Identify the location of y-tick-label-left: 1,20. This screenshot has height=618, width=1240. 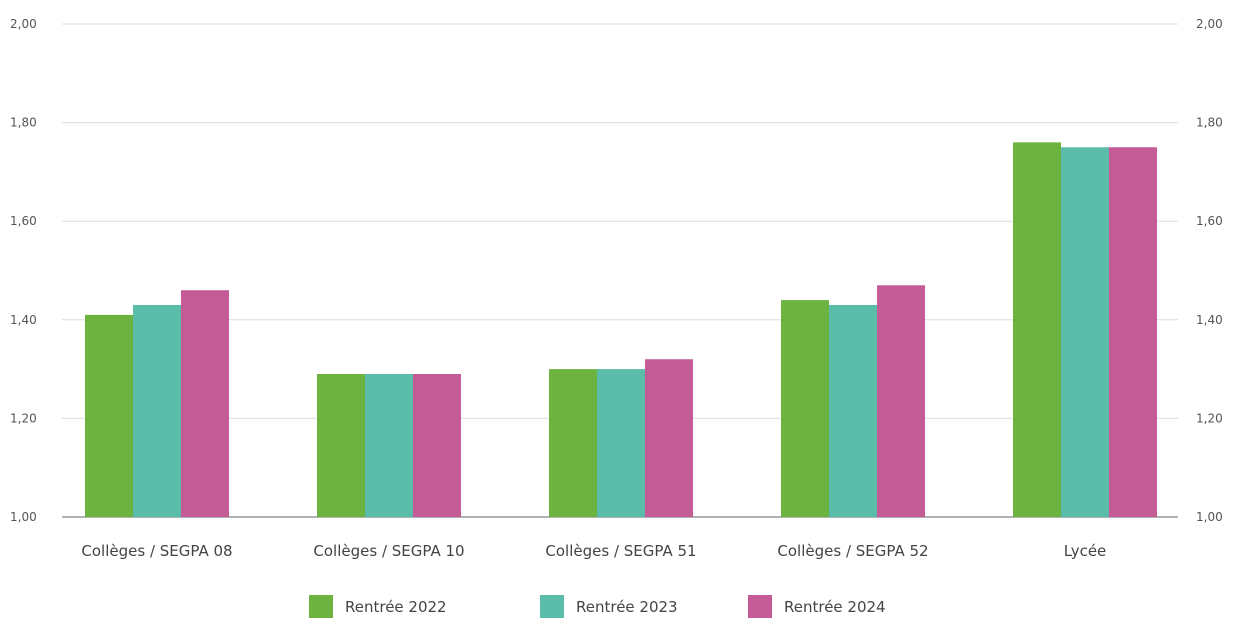
(23, 418).